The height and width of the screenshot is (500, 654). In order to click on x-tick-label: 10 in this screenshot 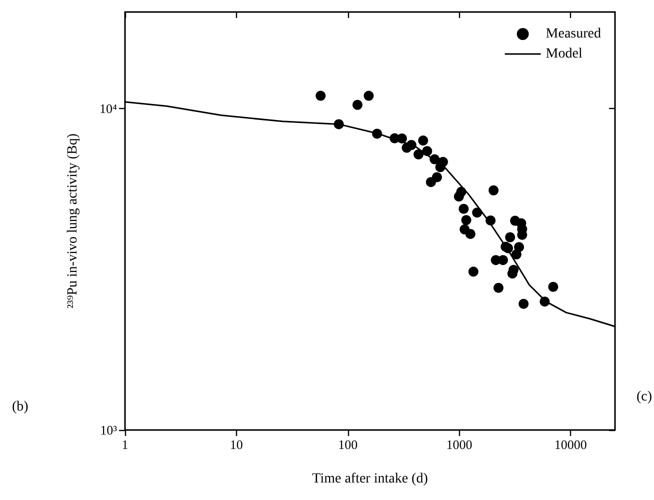, I will do `click(236, 444)`.